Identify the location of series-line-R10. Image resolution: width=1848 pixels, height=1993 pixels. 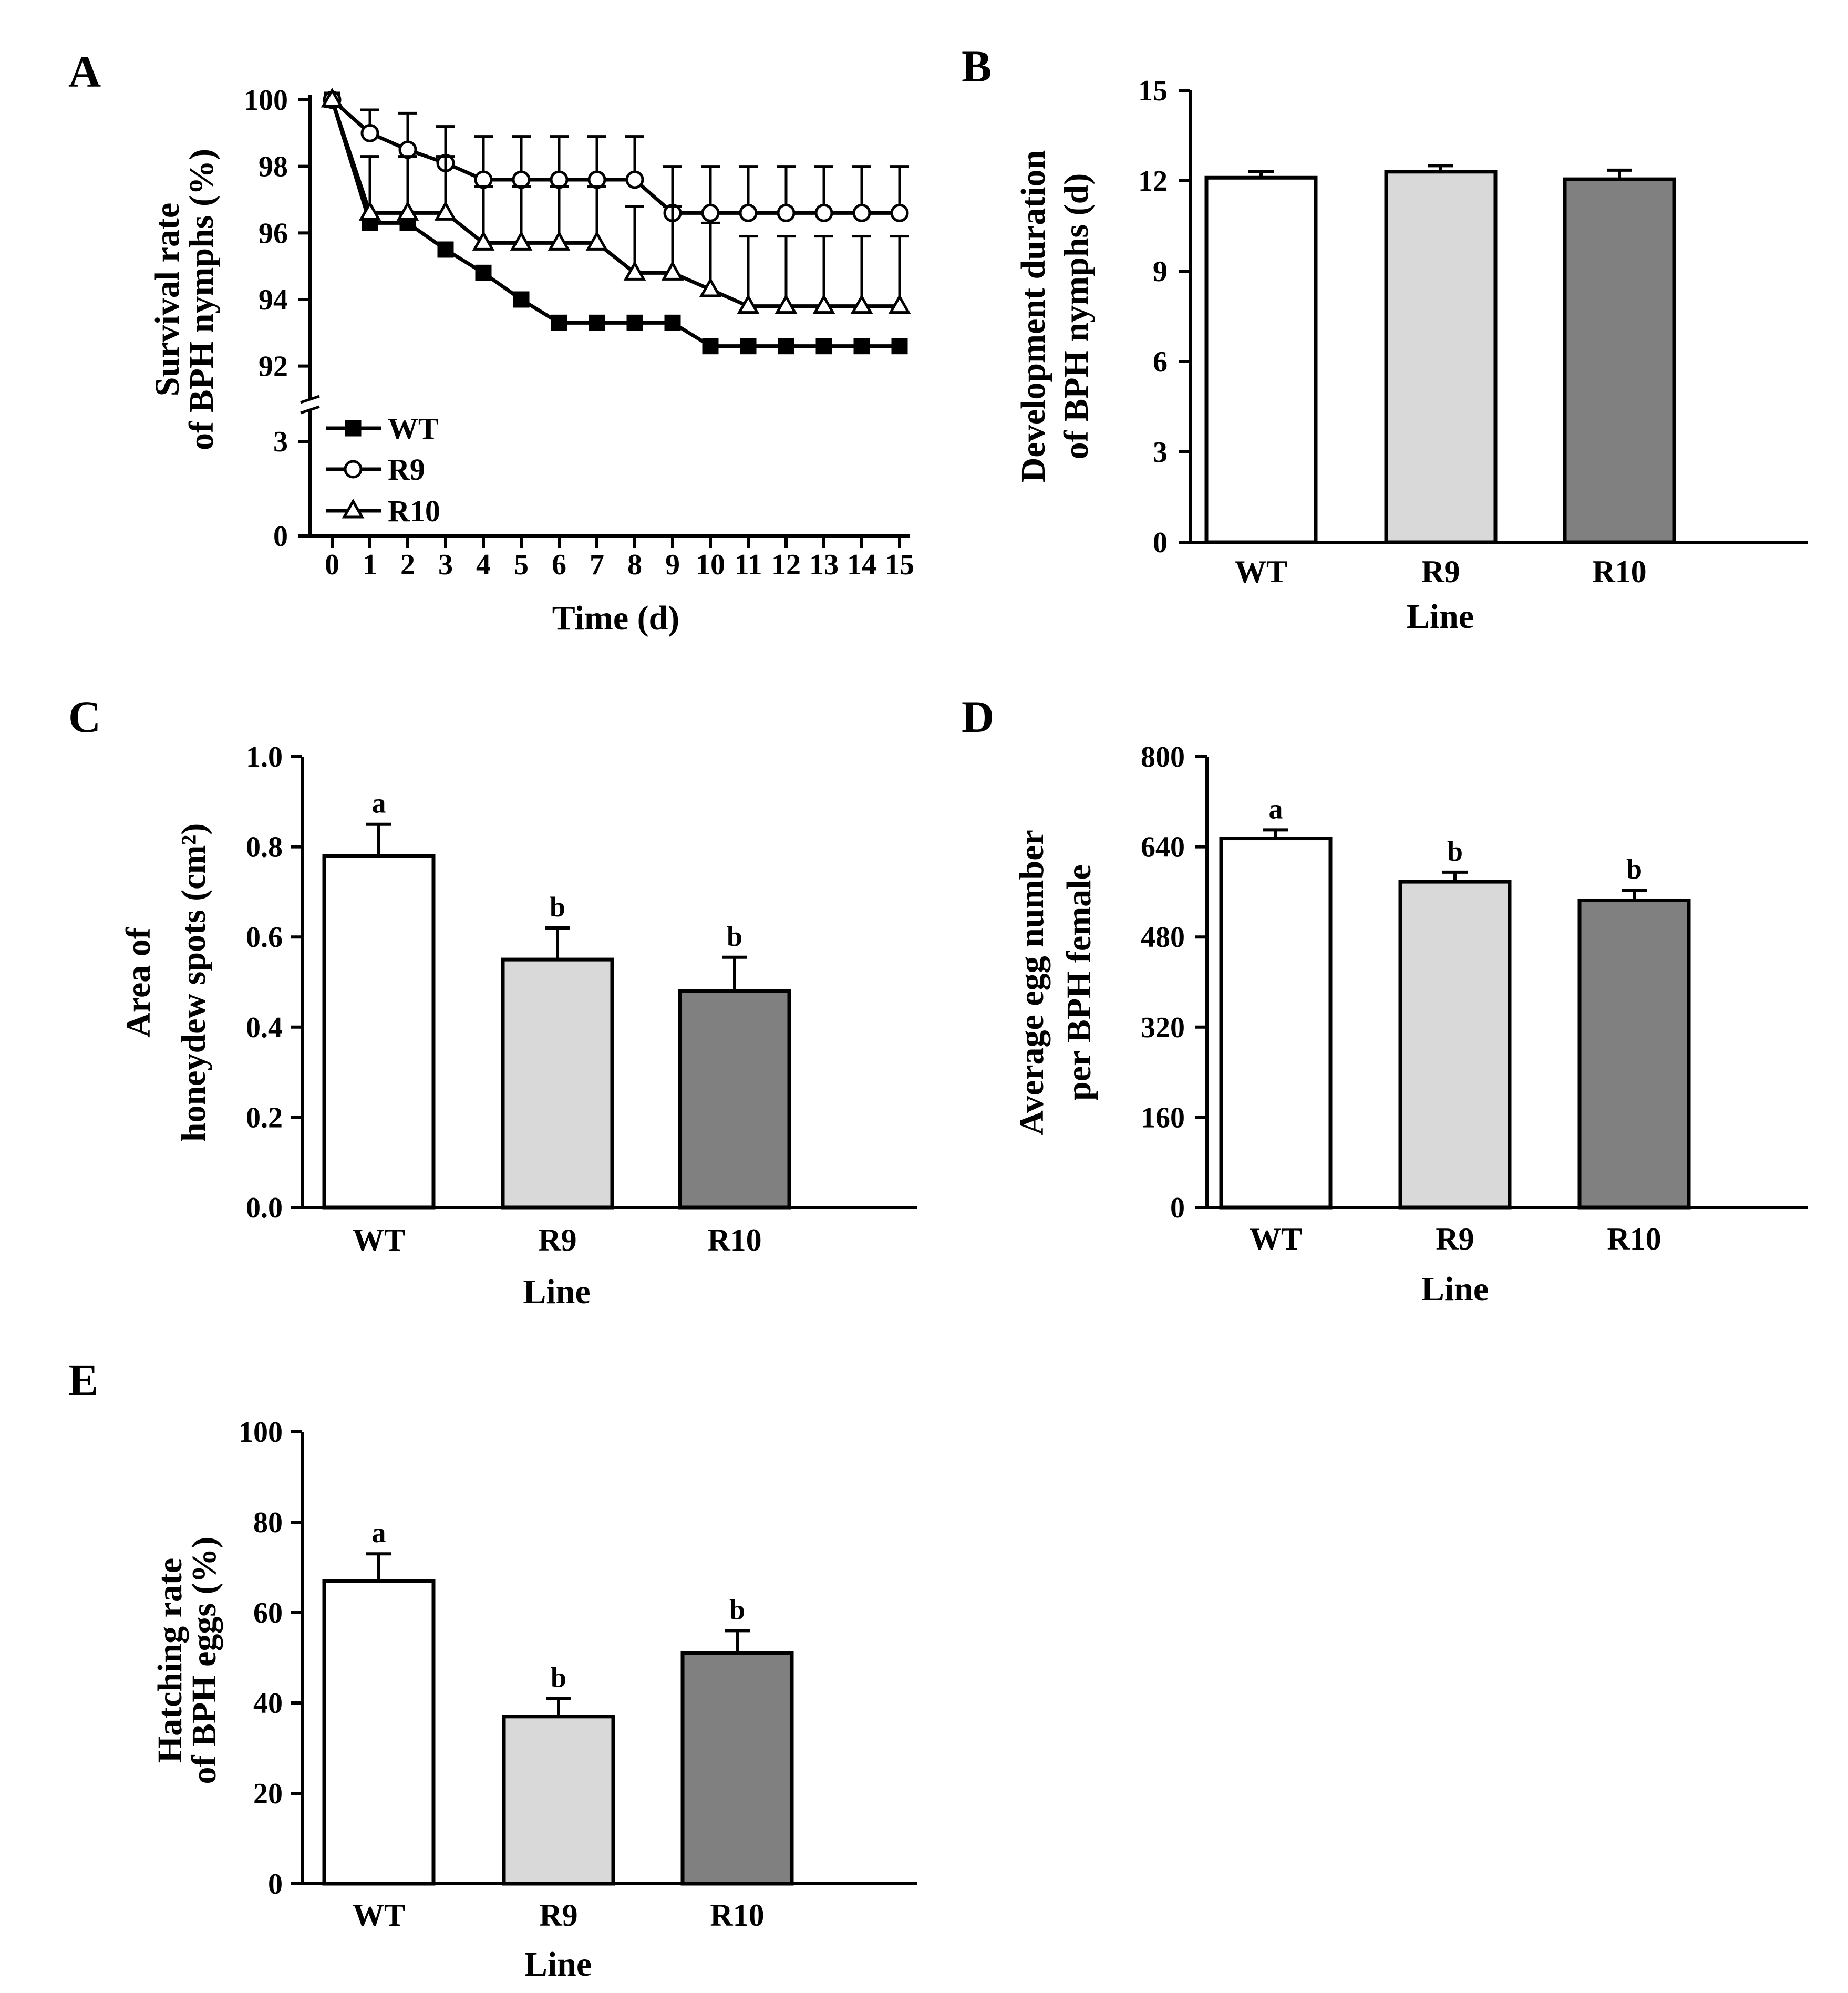
(615, 203).